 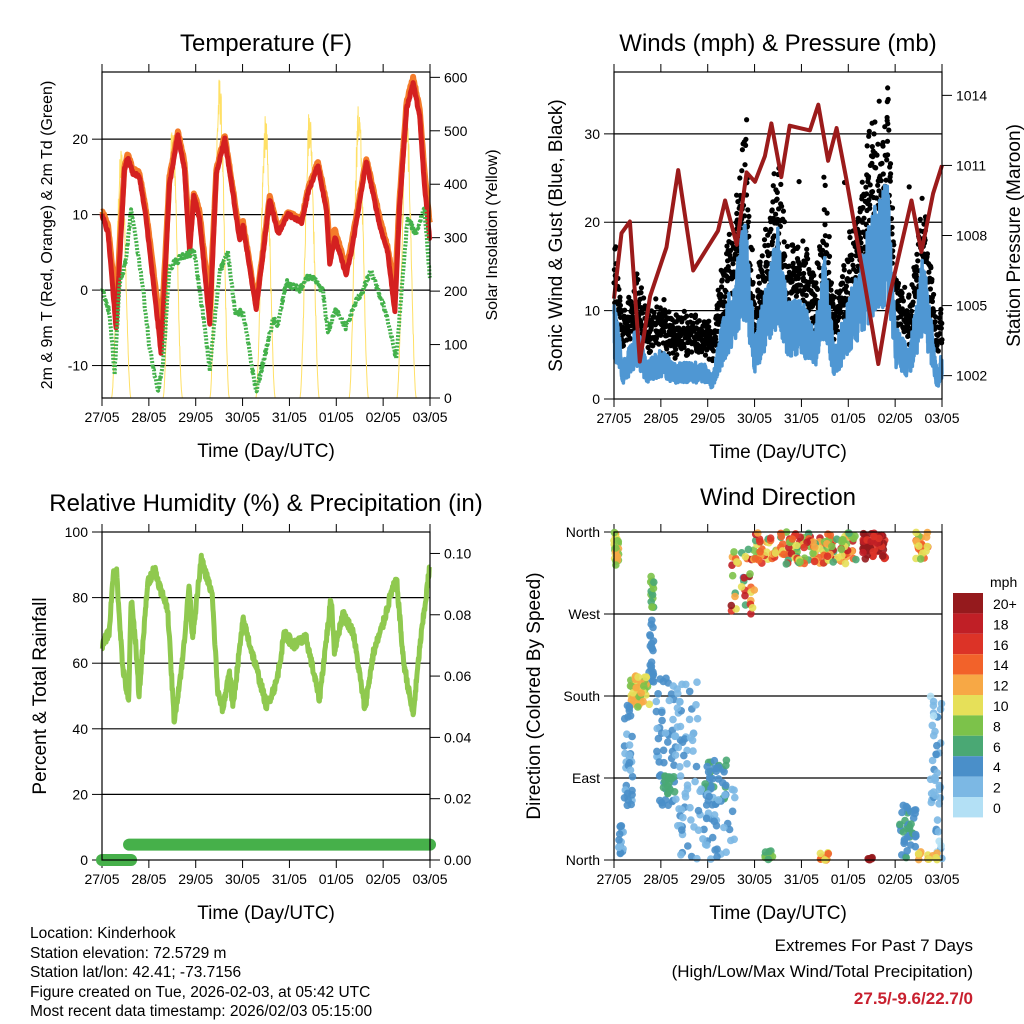 I want to click on y-tick-label: -10, so click(x=78, y=366).